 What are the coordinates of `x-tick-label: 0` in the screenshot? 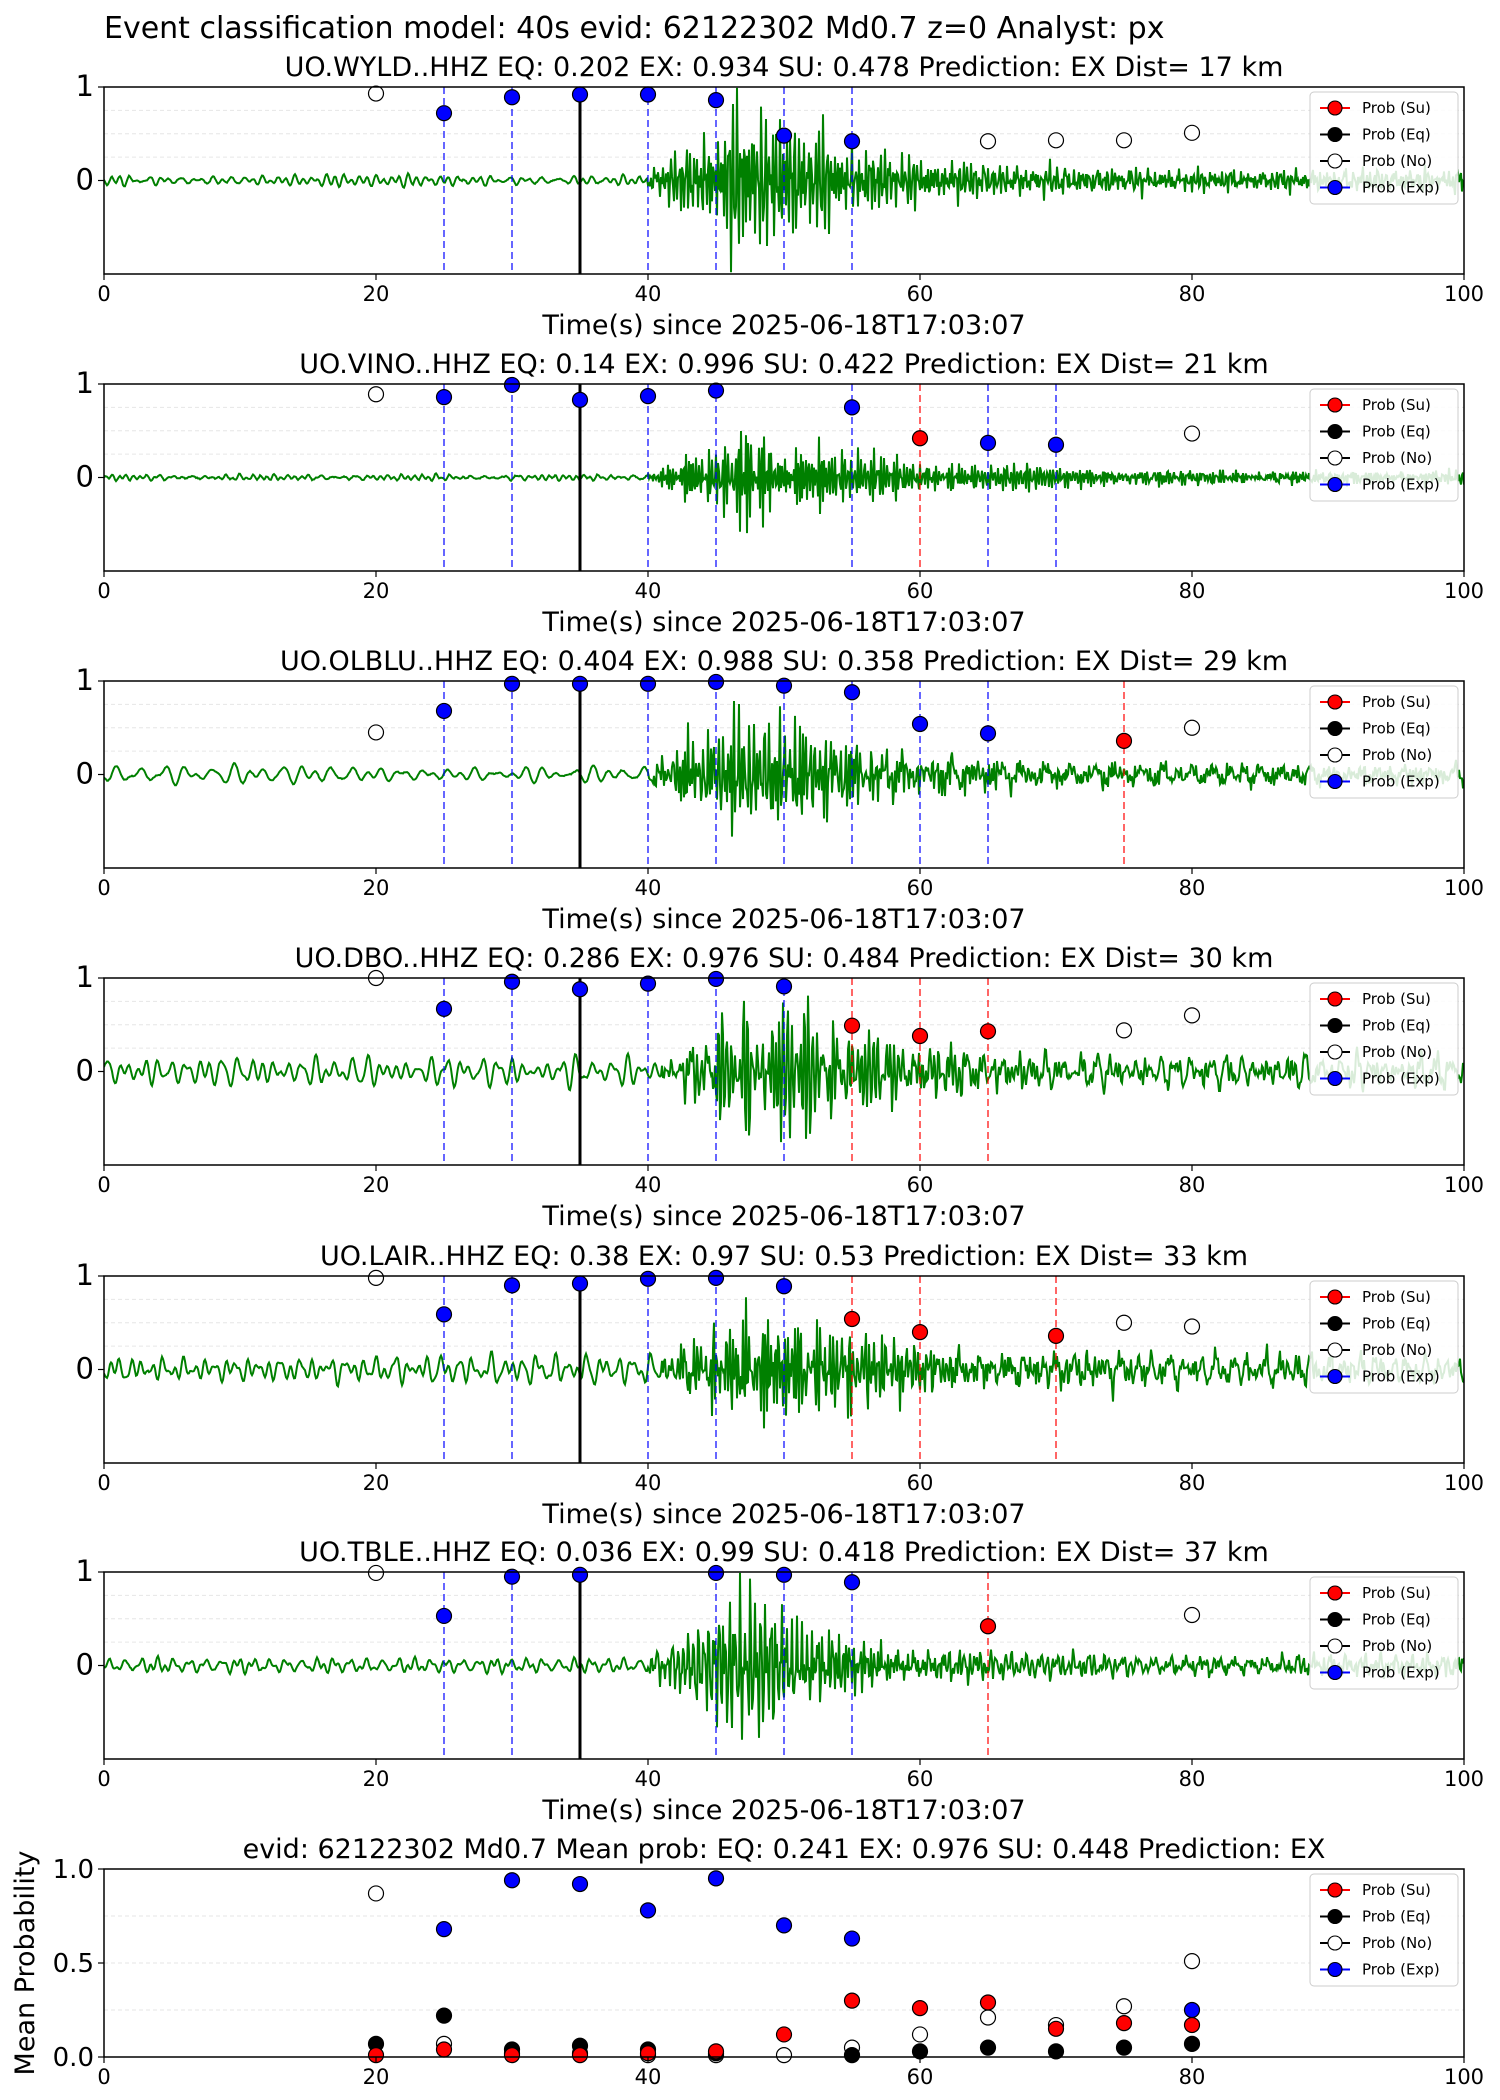 It's located at (103, 1185).